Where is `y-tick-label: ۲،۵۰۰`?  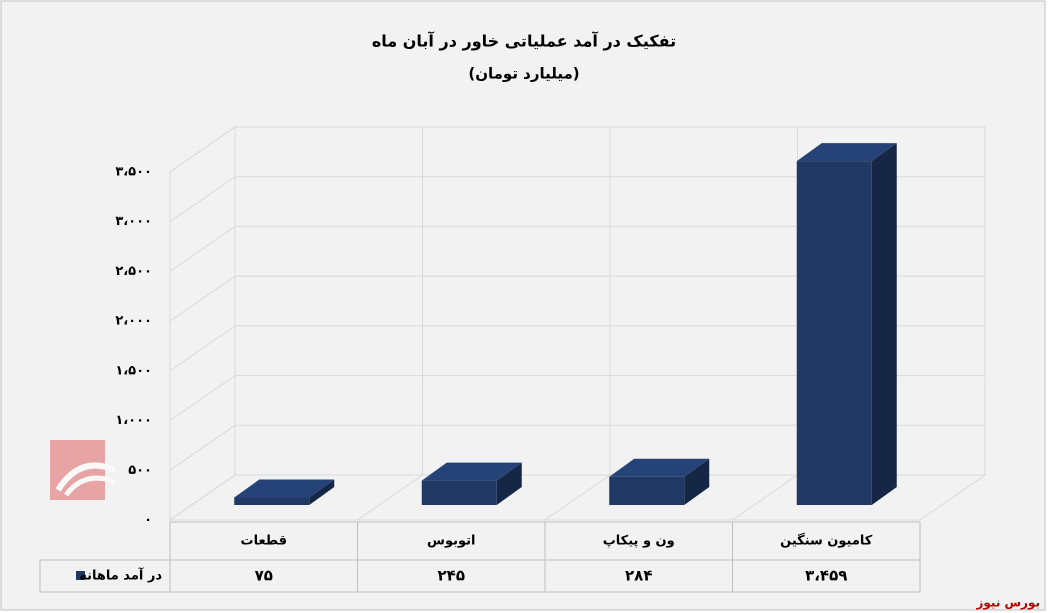 y-tick-label: ۲،۵۰۰ is located at coordinates (133, 271).